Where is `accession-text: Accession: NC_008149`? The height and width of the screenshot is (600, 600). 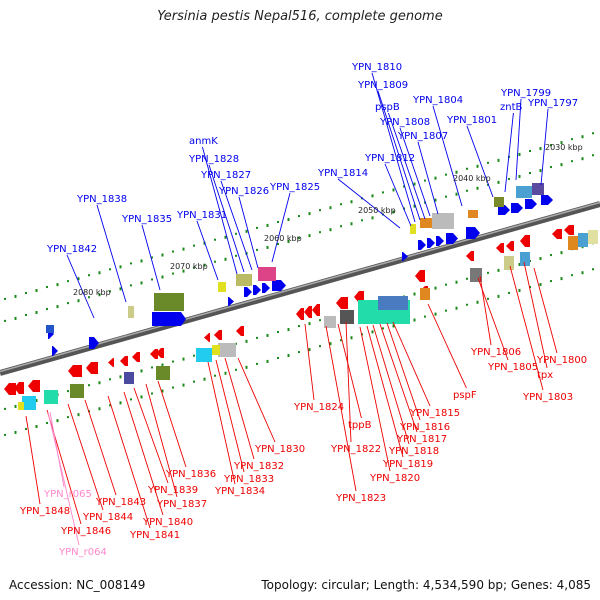
accession-text: Accession: NC_008149 is located at coordinates (77, 585).